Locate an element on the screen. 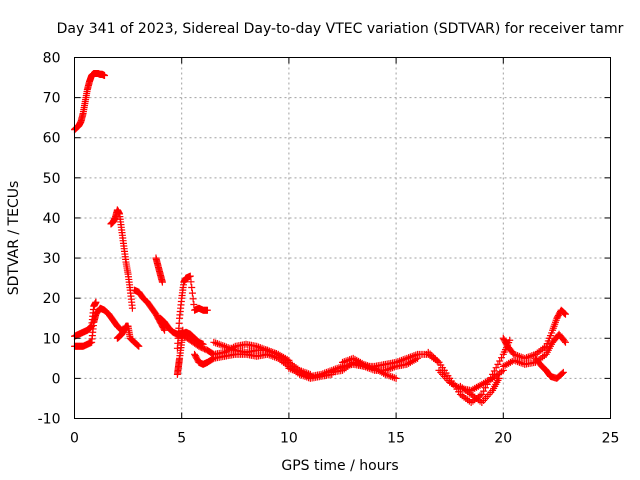 The width and height of the screenshot is (640, 480). y-tick-label: 60 is located at coordinates (52, 139).